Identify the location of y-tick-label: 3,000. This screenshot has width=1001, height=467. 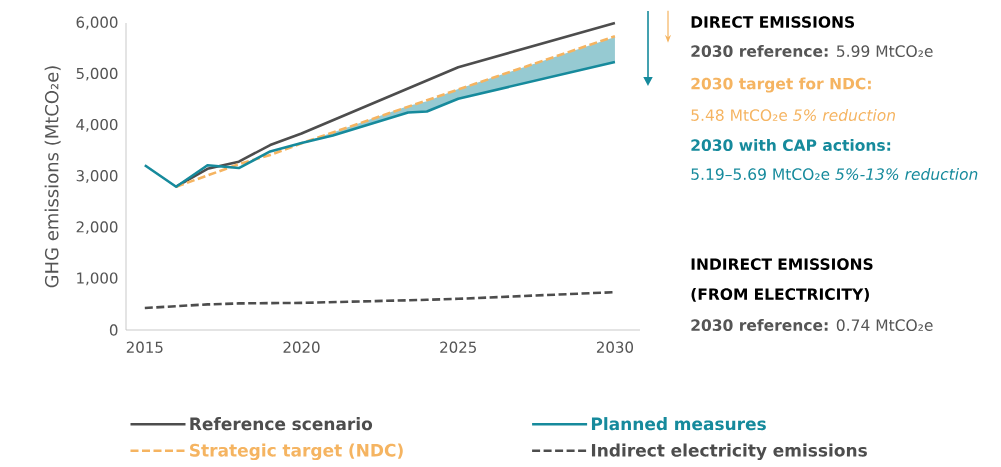
(97, 176).